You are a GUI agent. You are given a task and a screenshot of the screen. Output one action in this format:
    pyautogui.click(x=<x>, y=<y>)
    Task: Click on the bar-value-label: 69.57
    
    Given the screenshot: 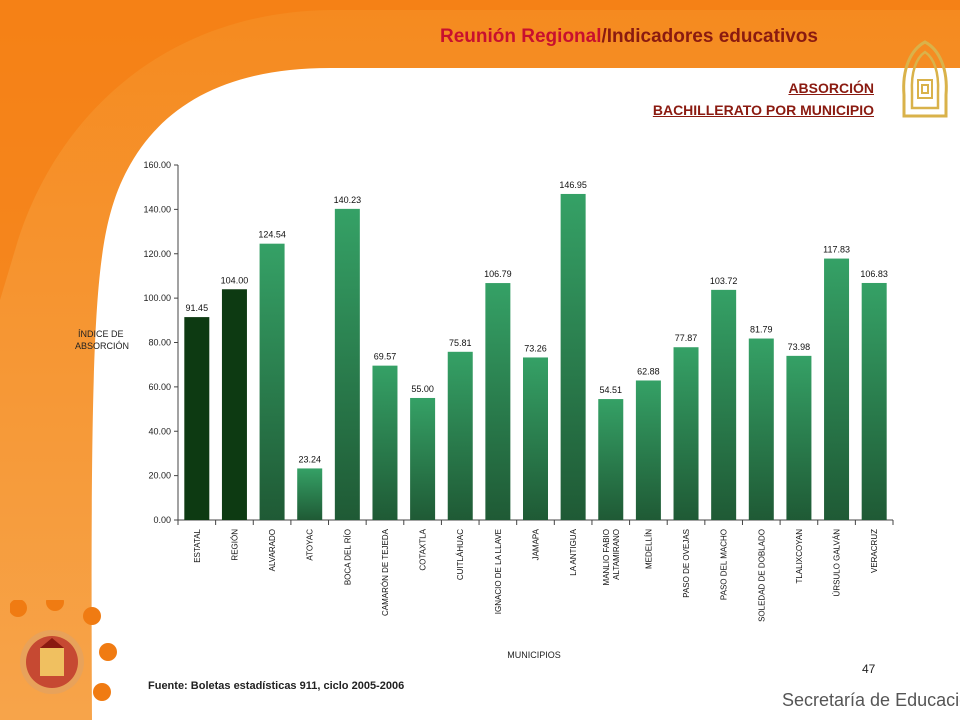 What is the action you would take?
    pyautogui.click(x=385, y=357)
    